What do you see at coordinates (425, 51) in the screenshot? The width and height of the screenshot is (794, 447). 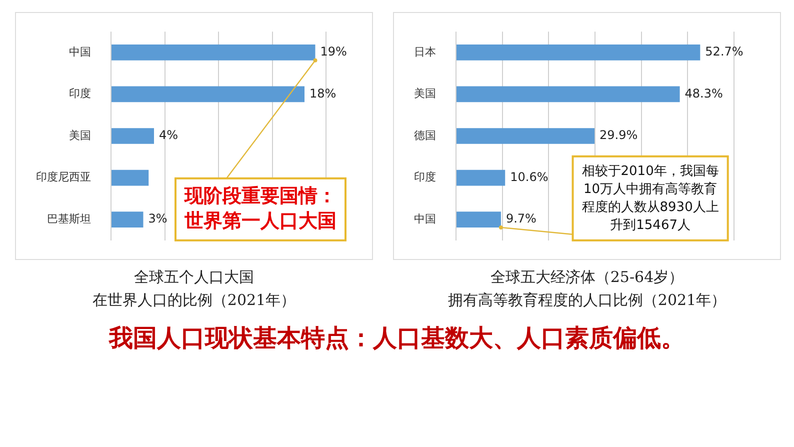 I see `y-tick-label: 日本` at bounding box center [425, 51].